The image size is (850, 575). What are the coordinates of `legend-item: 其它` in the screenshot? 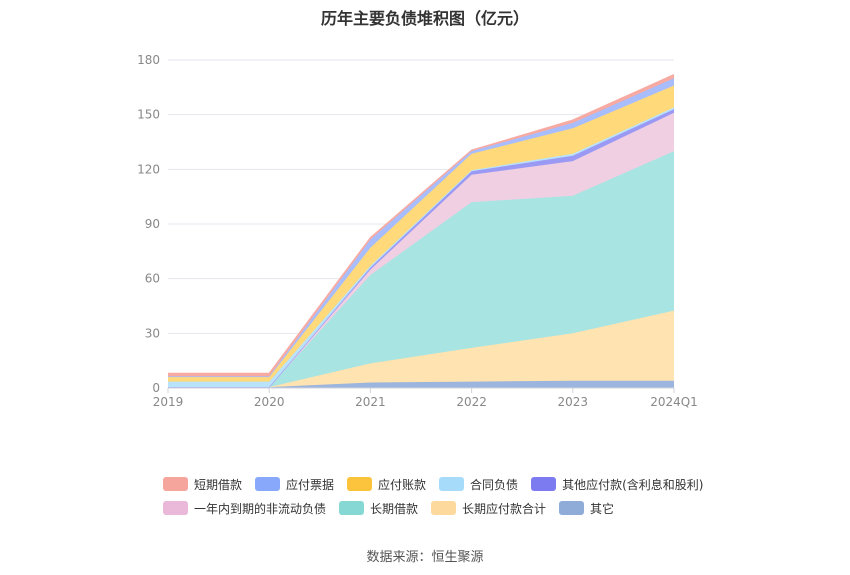 It's located at (586, 508).